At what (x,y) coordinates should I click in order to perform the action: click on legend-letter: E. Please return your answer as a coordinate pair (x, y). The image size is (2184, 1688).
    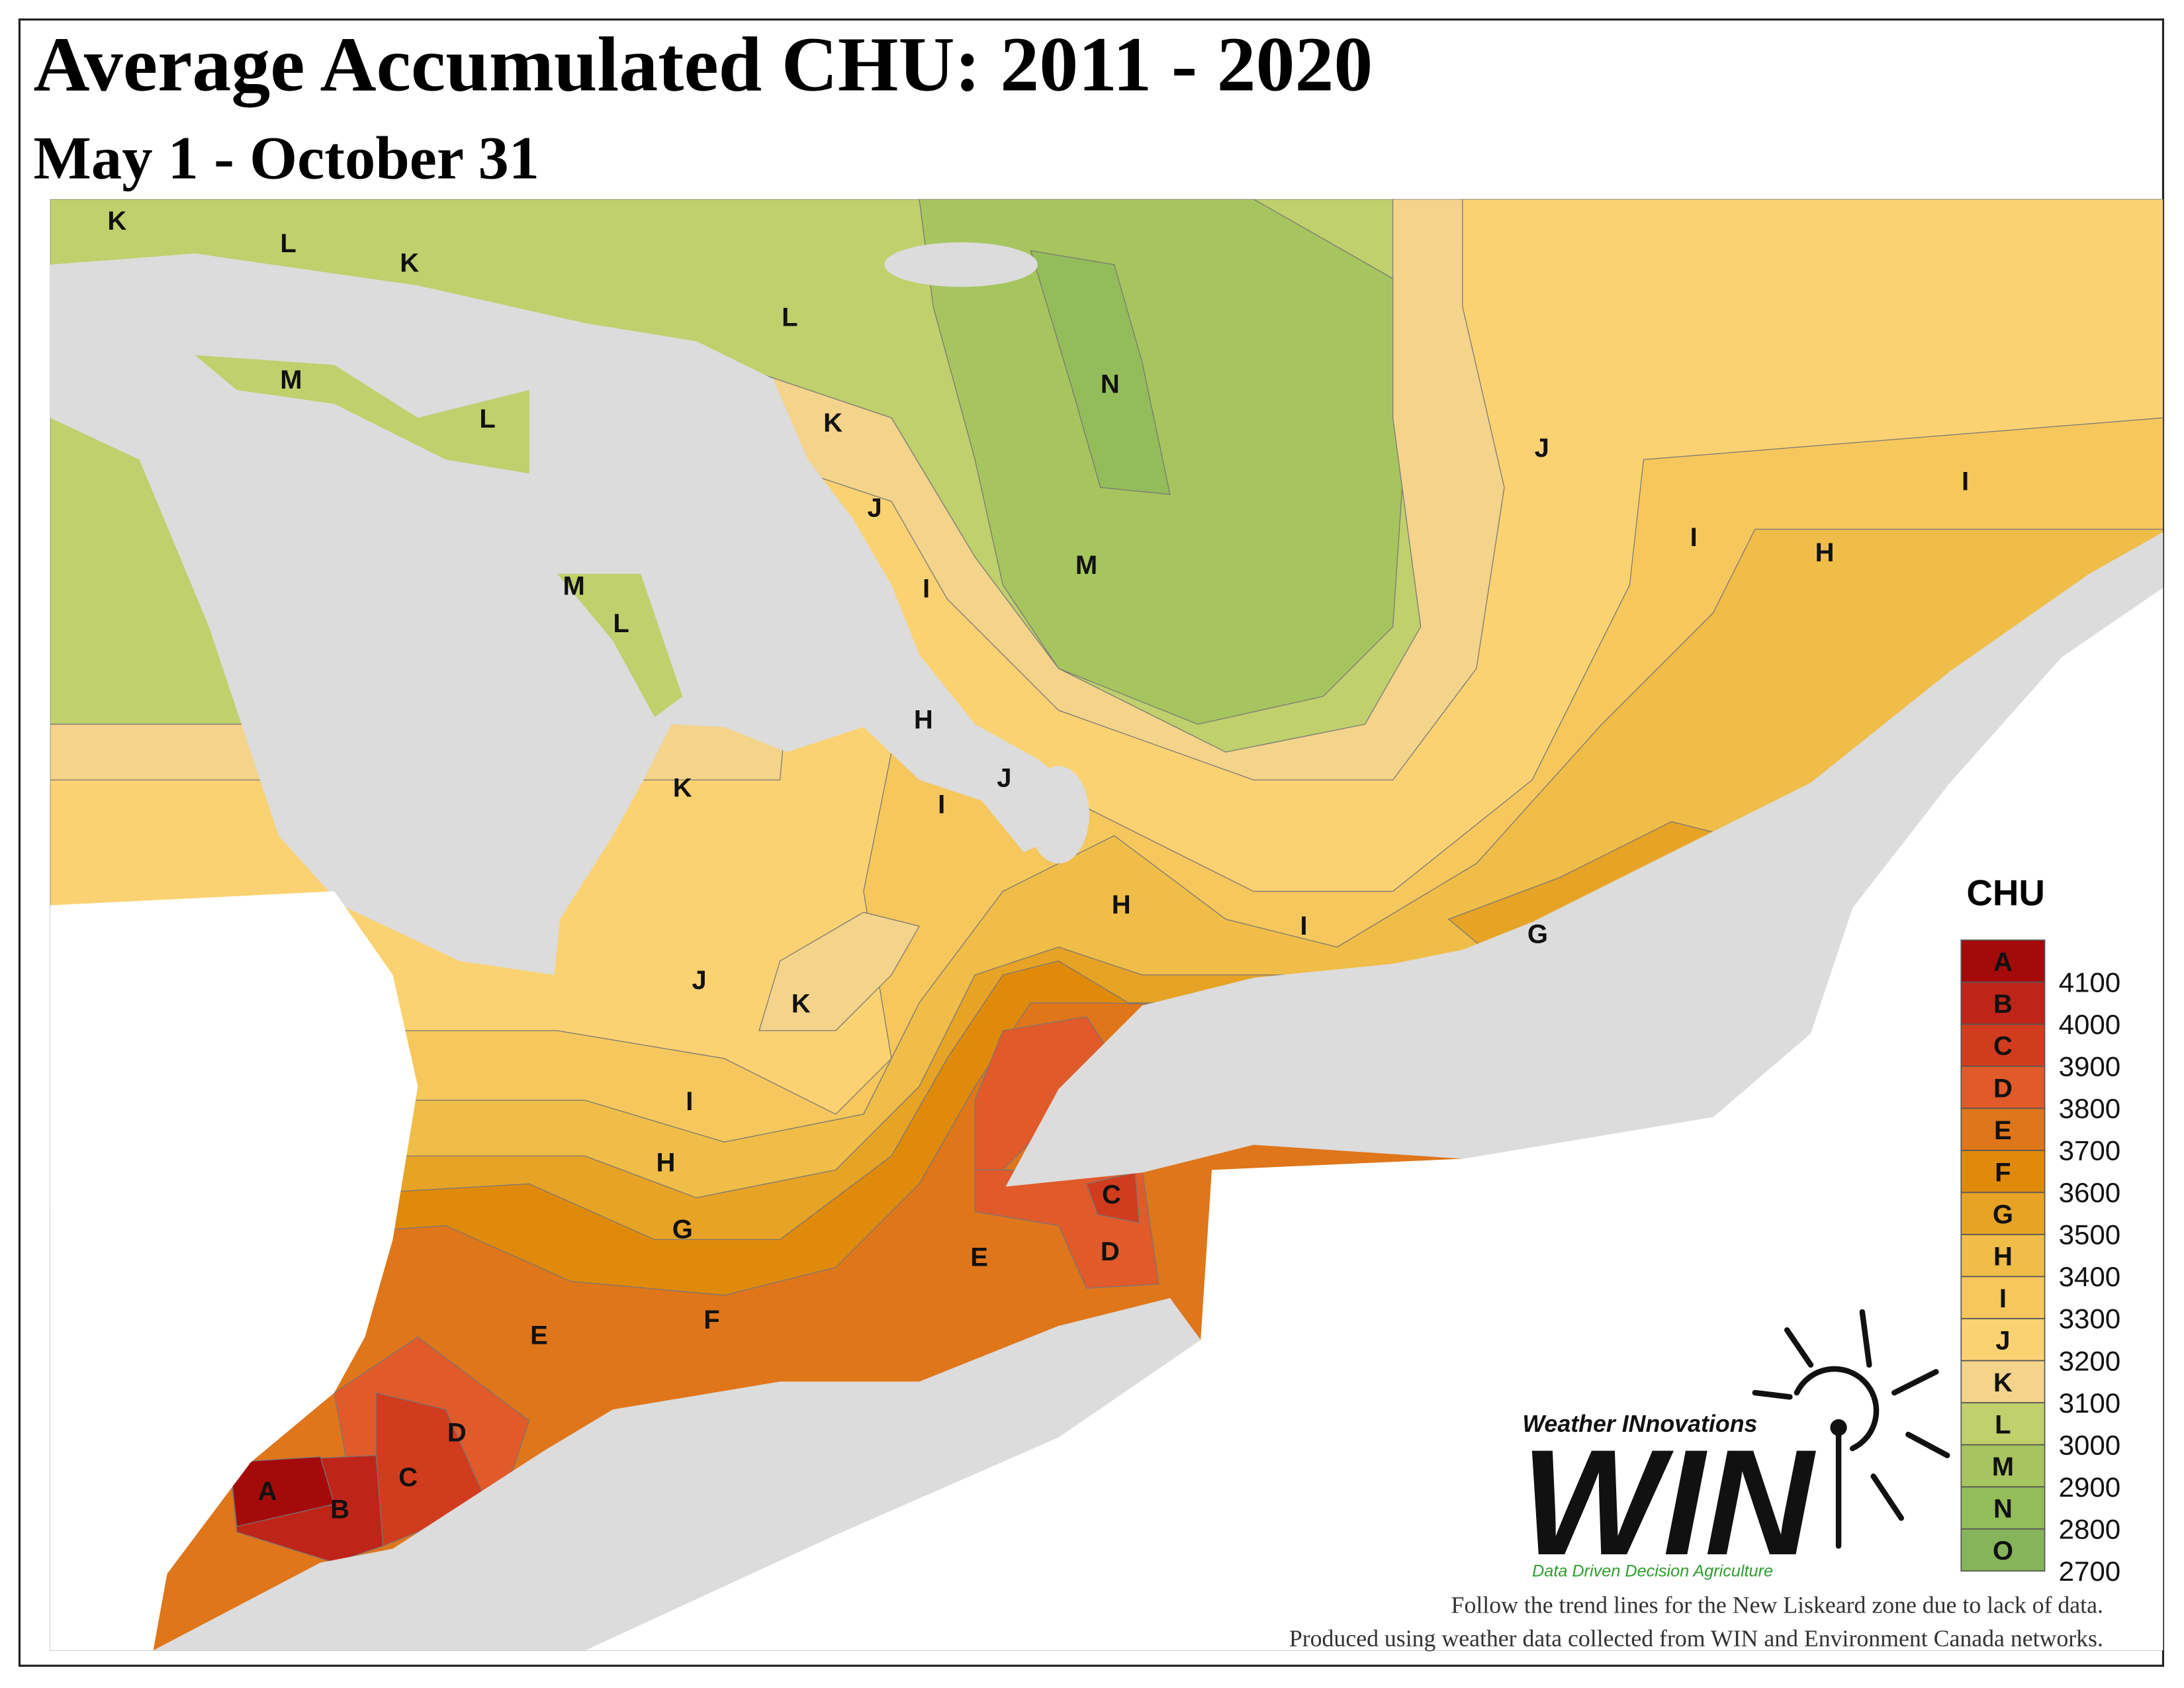
    Looking at the image, I should click on (2003, 1130).